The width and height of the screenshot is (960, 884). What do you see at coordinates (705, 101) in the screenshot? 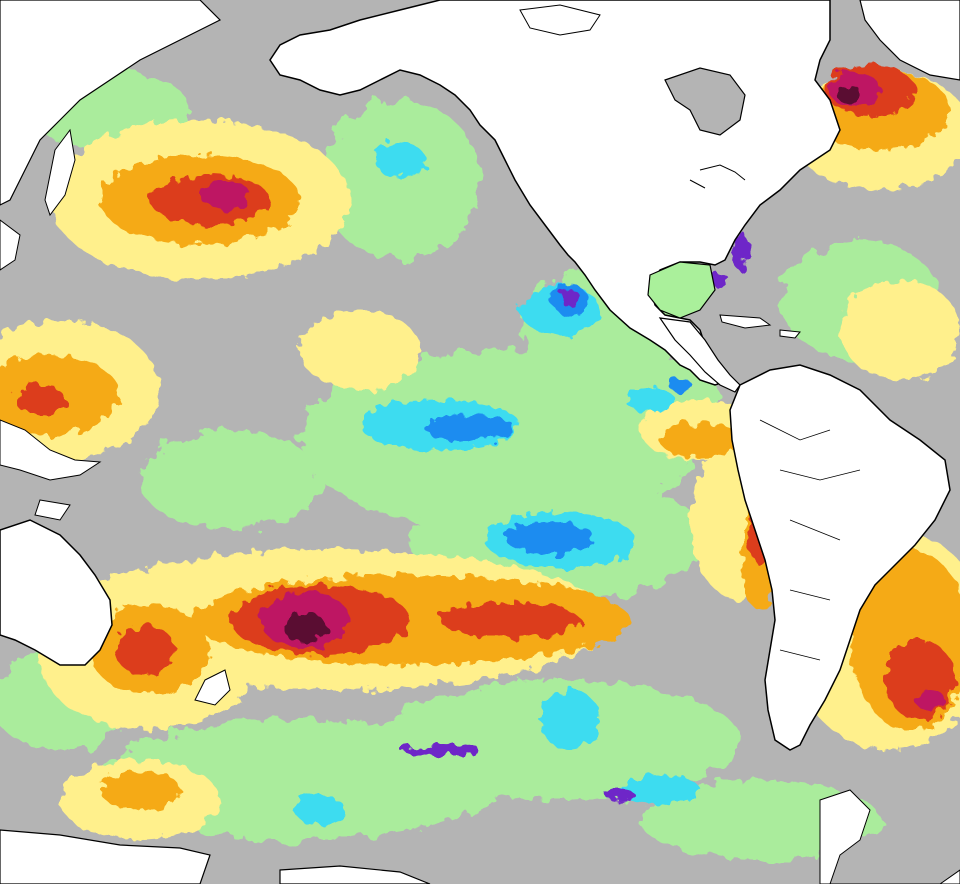
I see `hudson-bay` at bounding box center [705, 101].